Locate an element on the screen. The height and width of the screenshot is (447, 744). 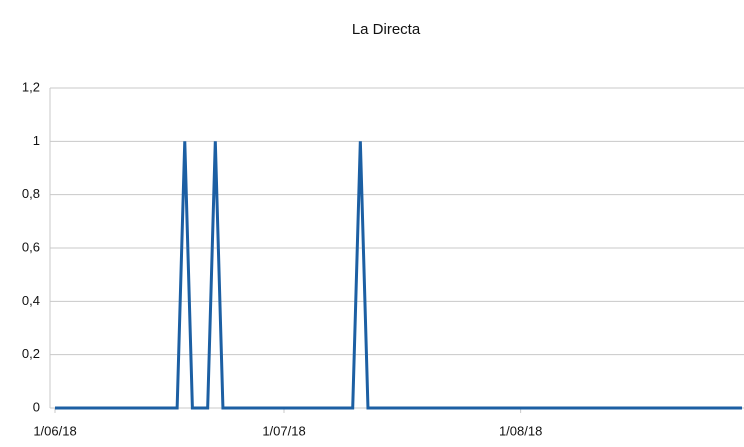
y-tick-label: 0,2 is located at coordinates (31, 353).